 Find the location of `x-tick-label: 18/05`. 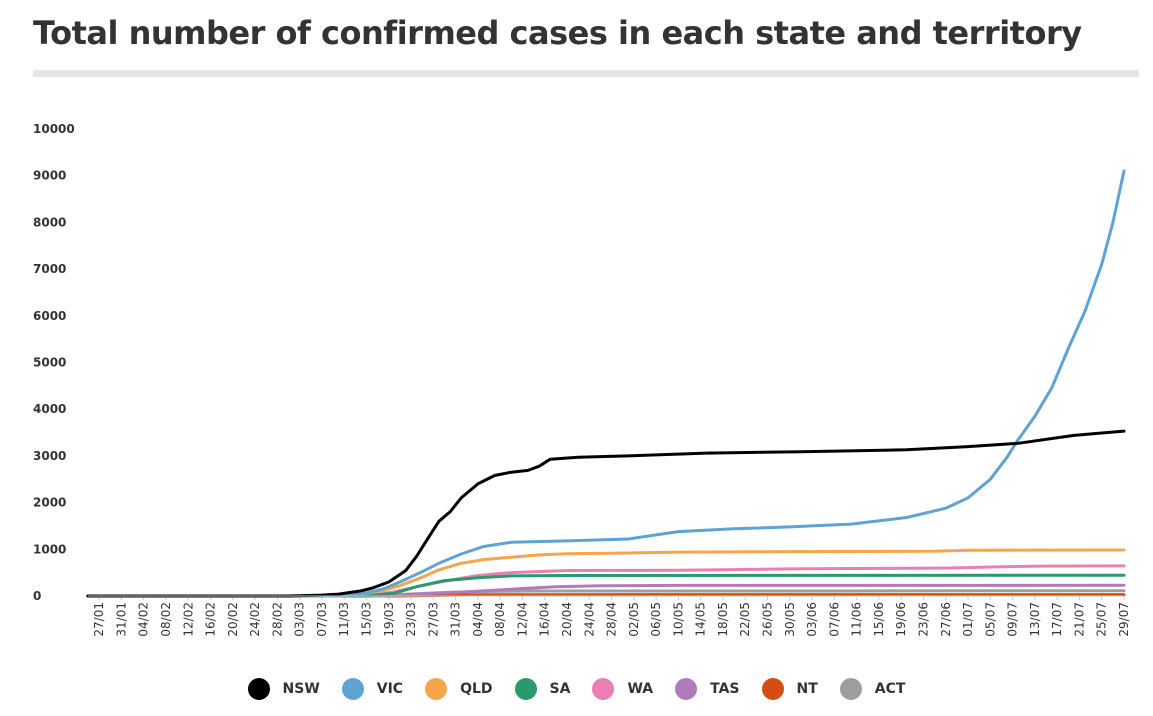

x-tick-label: 18/05 is located at coordinates (723, 619).